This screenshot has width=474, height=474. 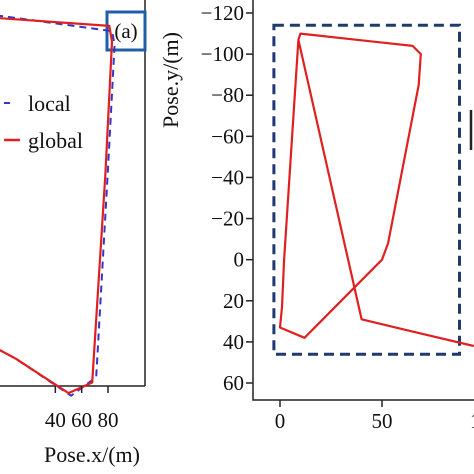 What do you see at coordinates (55, 420) in the screenshot?
I see `panel-a-x-tick-label: 40` at bounding box center [55, 420].